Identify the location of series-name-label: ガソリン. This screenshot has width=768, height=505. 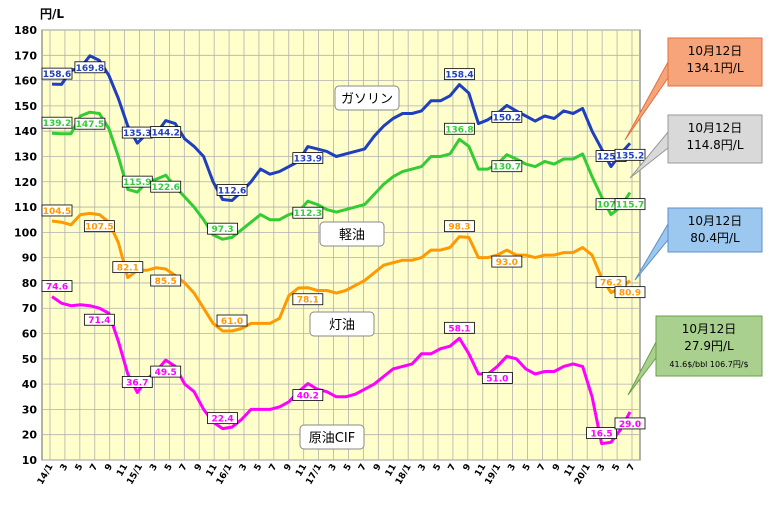
(367, 99).